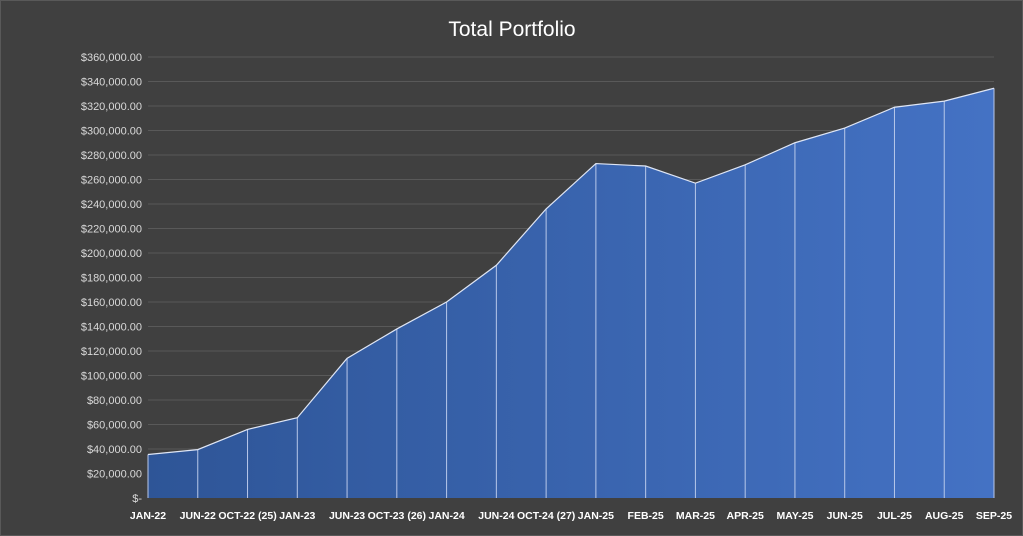 The image size is (1023, 536). Describe the element at coordinates (944, 516) in the screenshot. I see `x-tick-label: AUG-25` at that location.